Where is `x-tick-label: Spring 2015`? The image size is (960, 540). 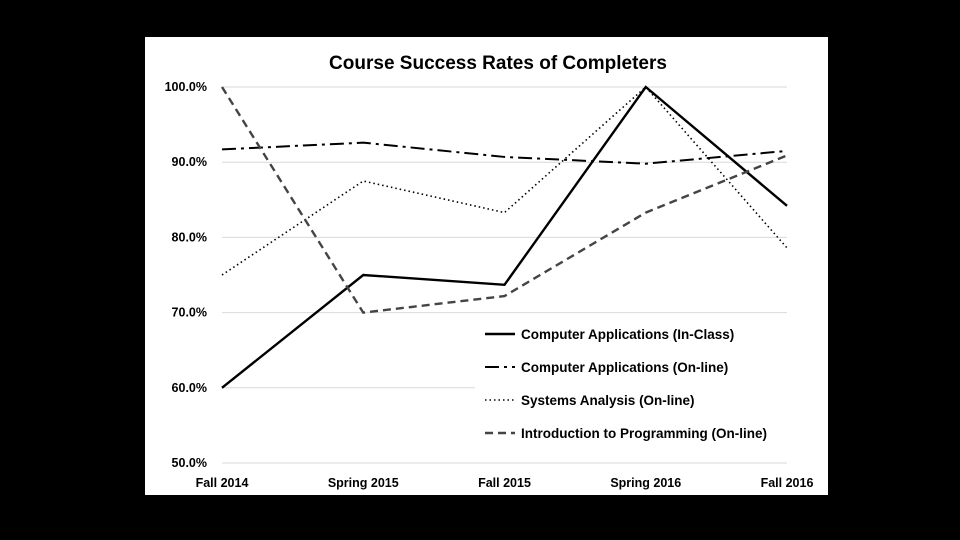
x-tick-label: Spring 2015 is located at coordinates (363, 483).